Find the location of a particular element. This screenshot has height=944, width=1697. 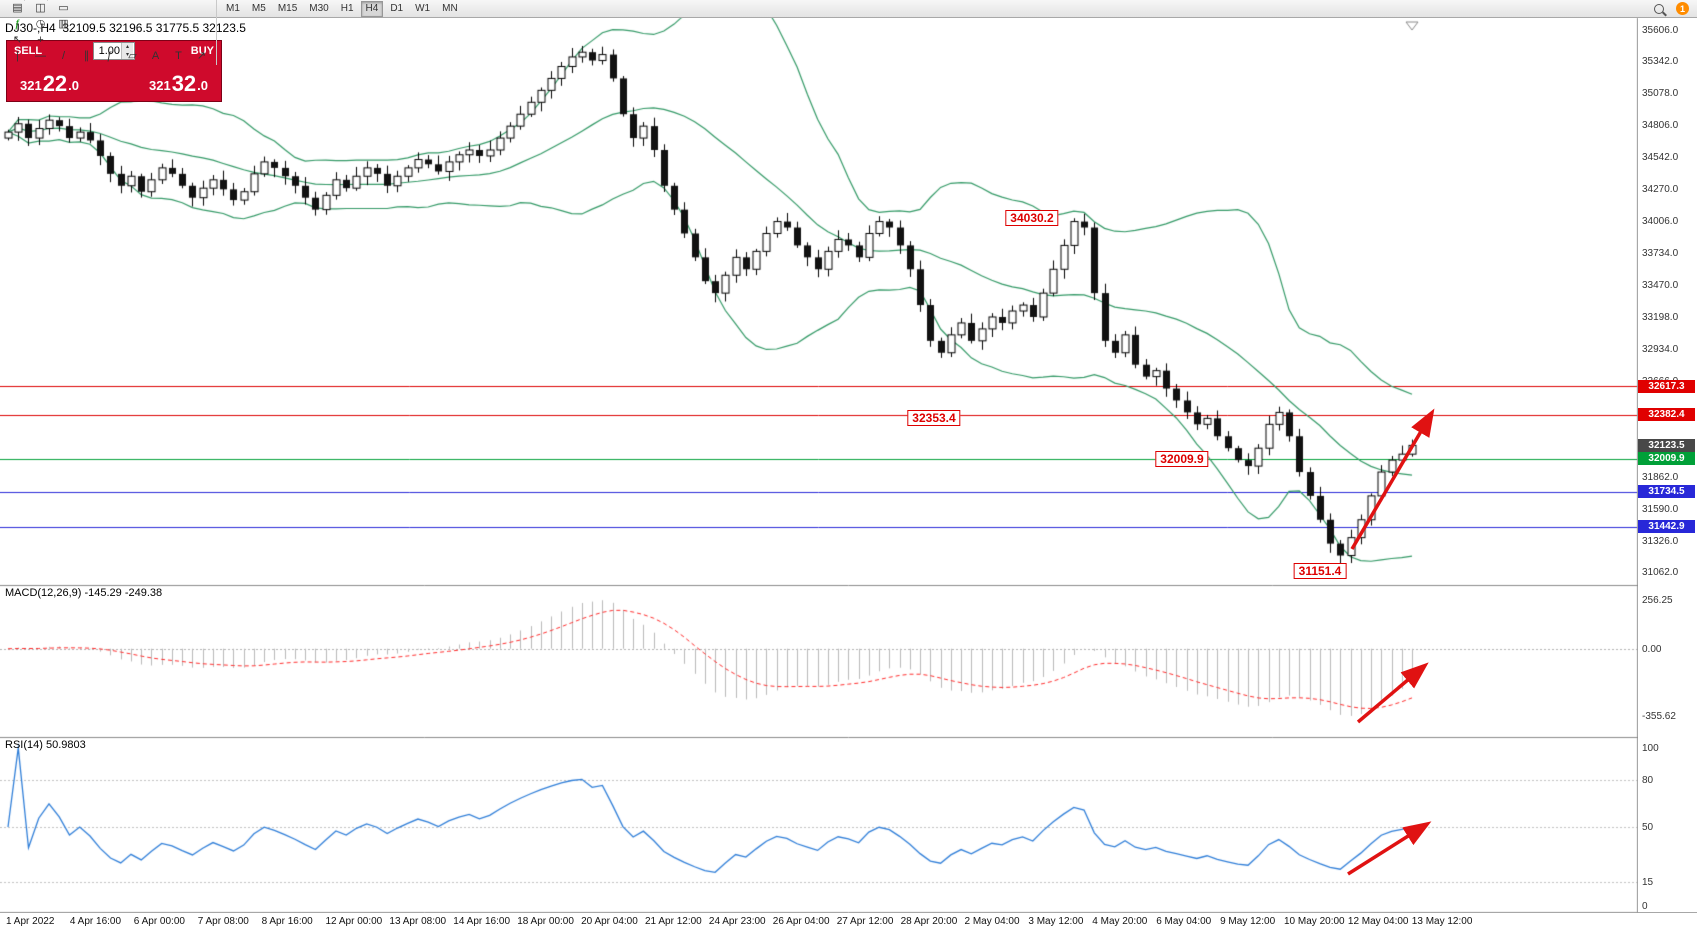

time-axis-label: 8 Apr 16:00 is located at coordinates (287, 921).